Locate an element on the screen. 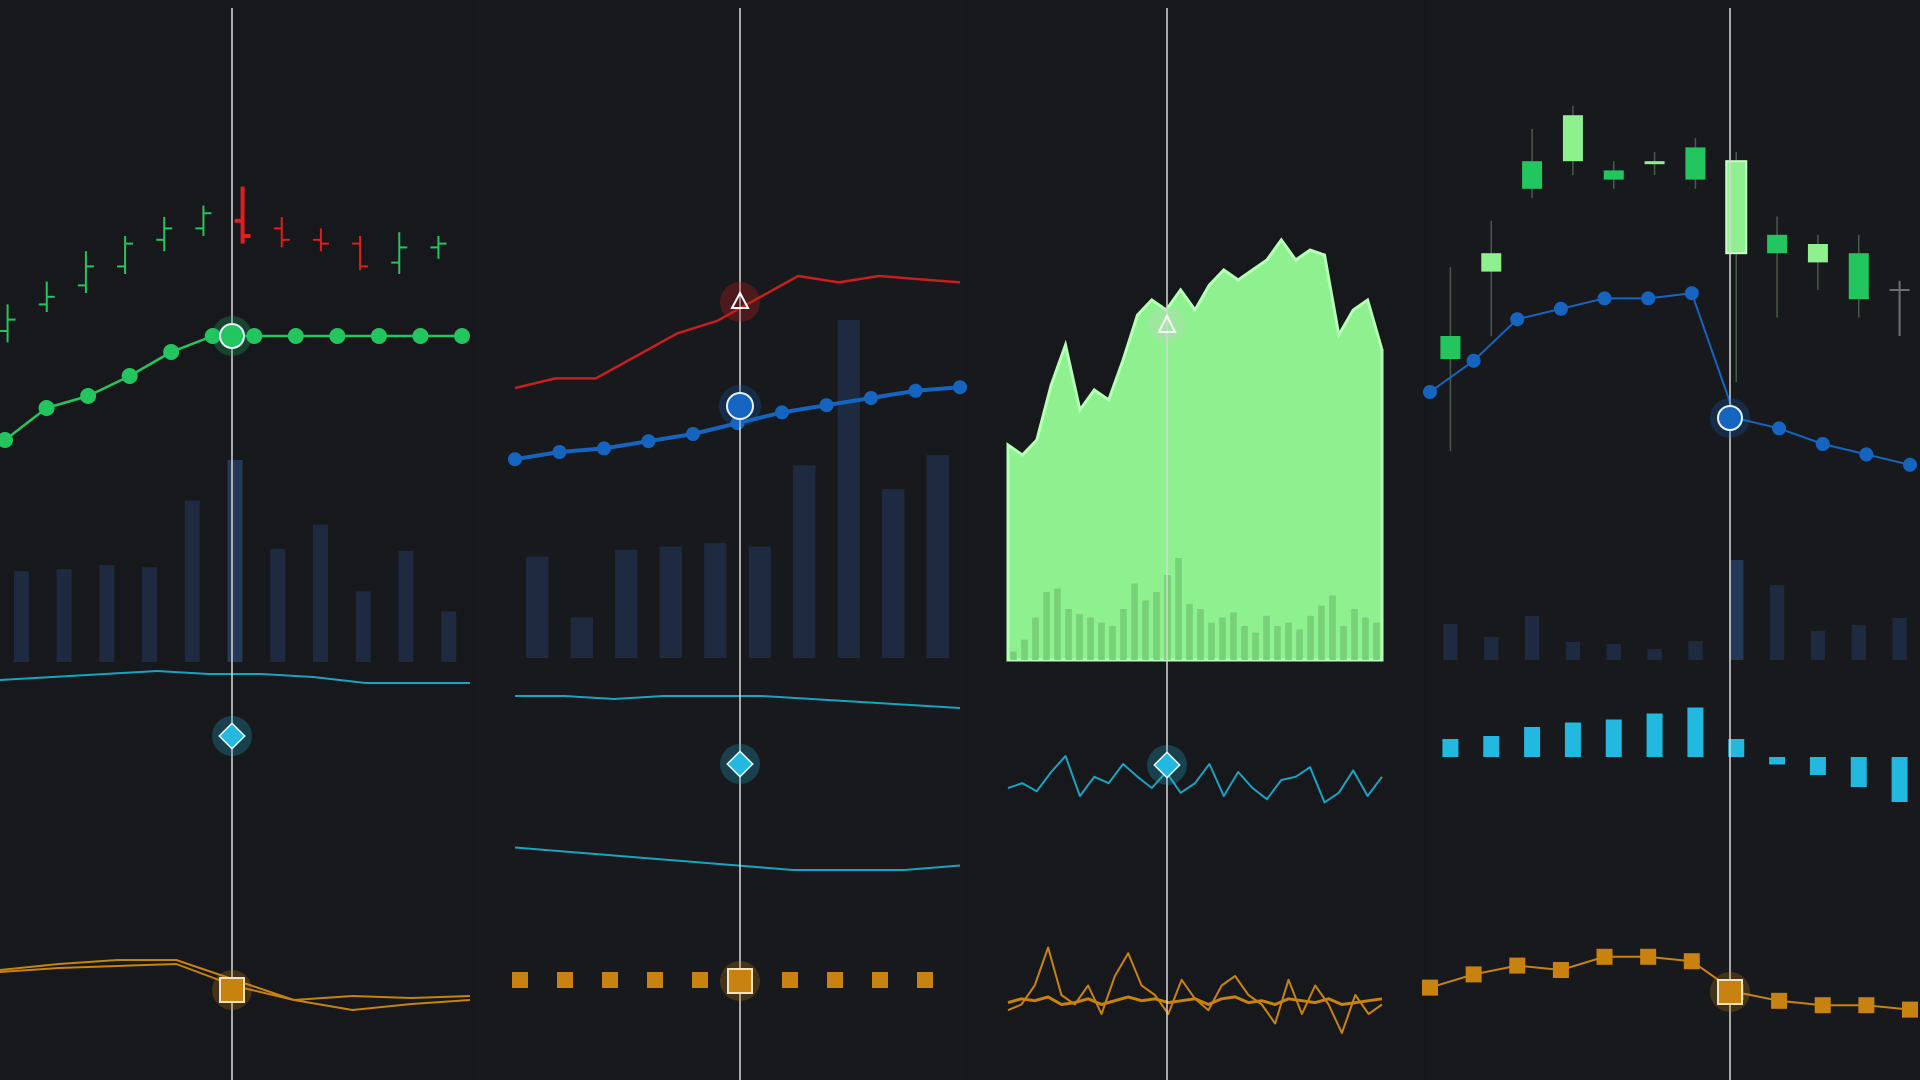 The height and width of the screenshot is (1080, 1920). crosshair-diamond-marker is located at coordinates (1167, 765).